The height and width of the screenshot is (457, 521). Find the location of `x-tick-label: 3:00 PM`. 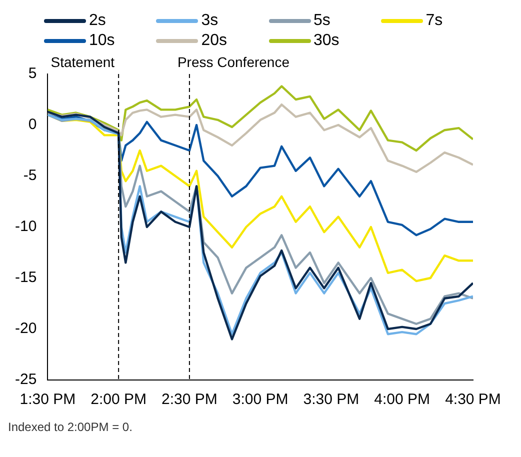

x-tick-label: 3:00 PM is located at coordinates (260, 399).